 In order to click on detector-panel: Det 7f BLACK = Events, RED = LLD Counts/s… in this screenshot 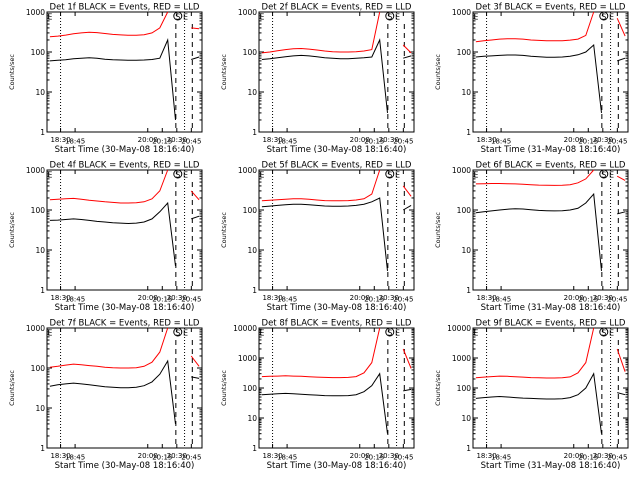, I will do `click(105, 395)`.